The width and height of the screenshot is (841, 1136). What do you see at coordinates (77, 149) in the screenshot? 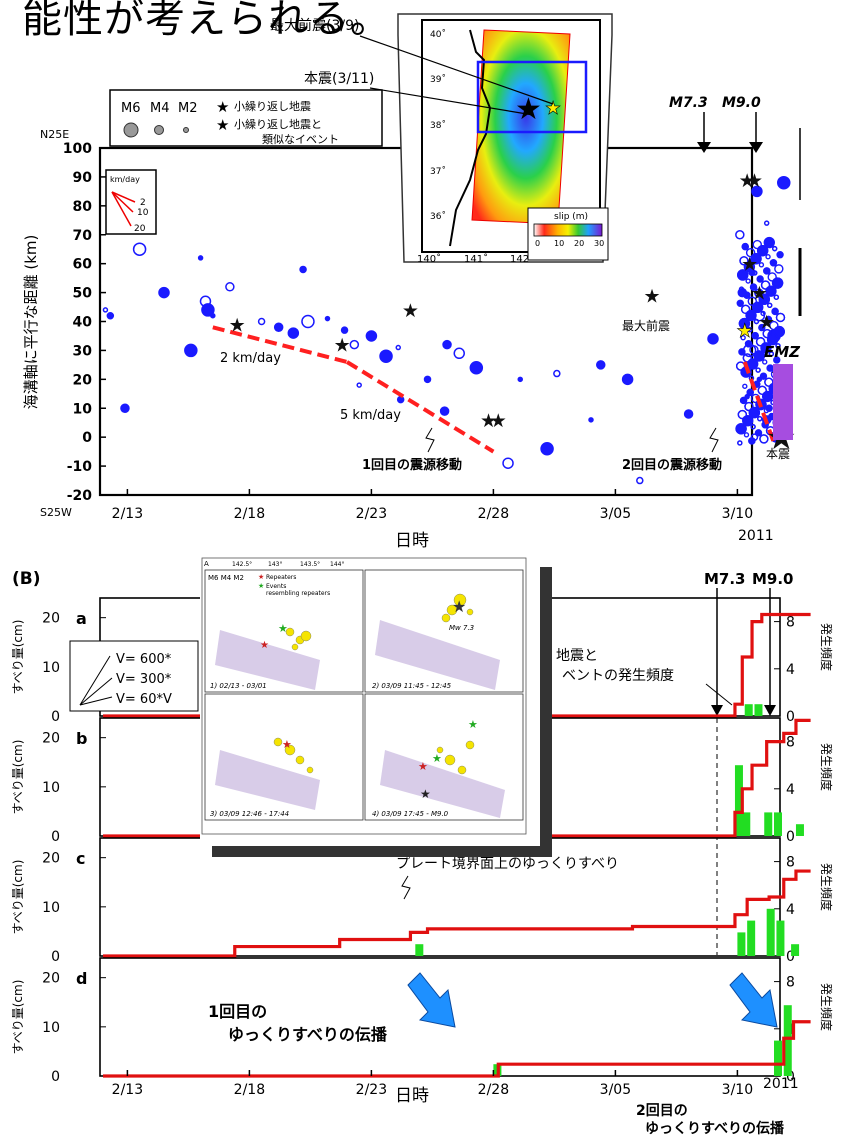
I see `a-ytick-label: 100` at bounding box center [77, 149].